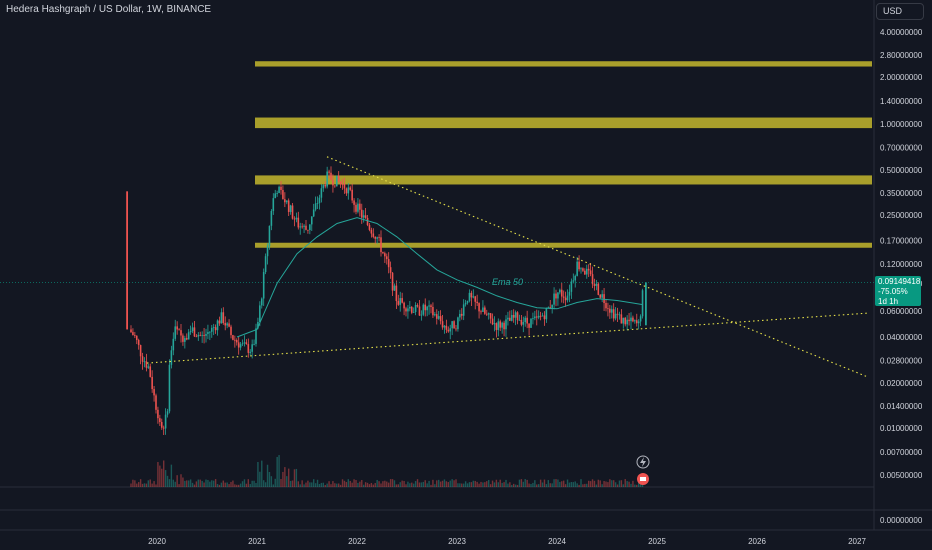  Describe the element at coordinates (643, 462) in the screenshot. I see `lightning-icon` at that location.